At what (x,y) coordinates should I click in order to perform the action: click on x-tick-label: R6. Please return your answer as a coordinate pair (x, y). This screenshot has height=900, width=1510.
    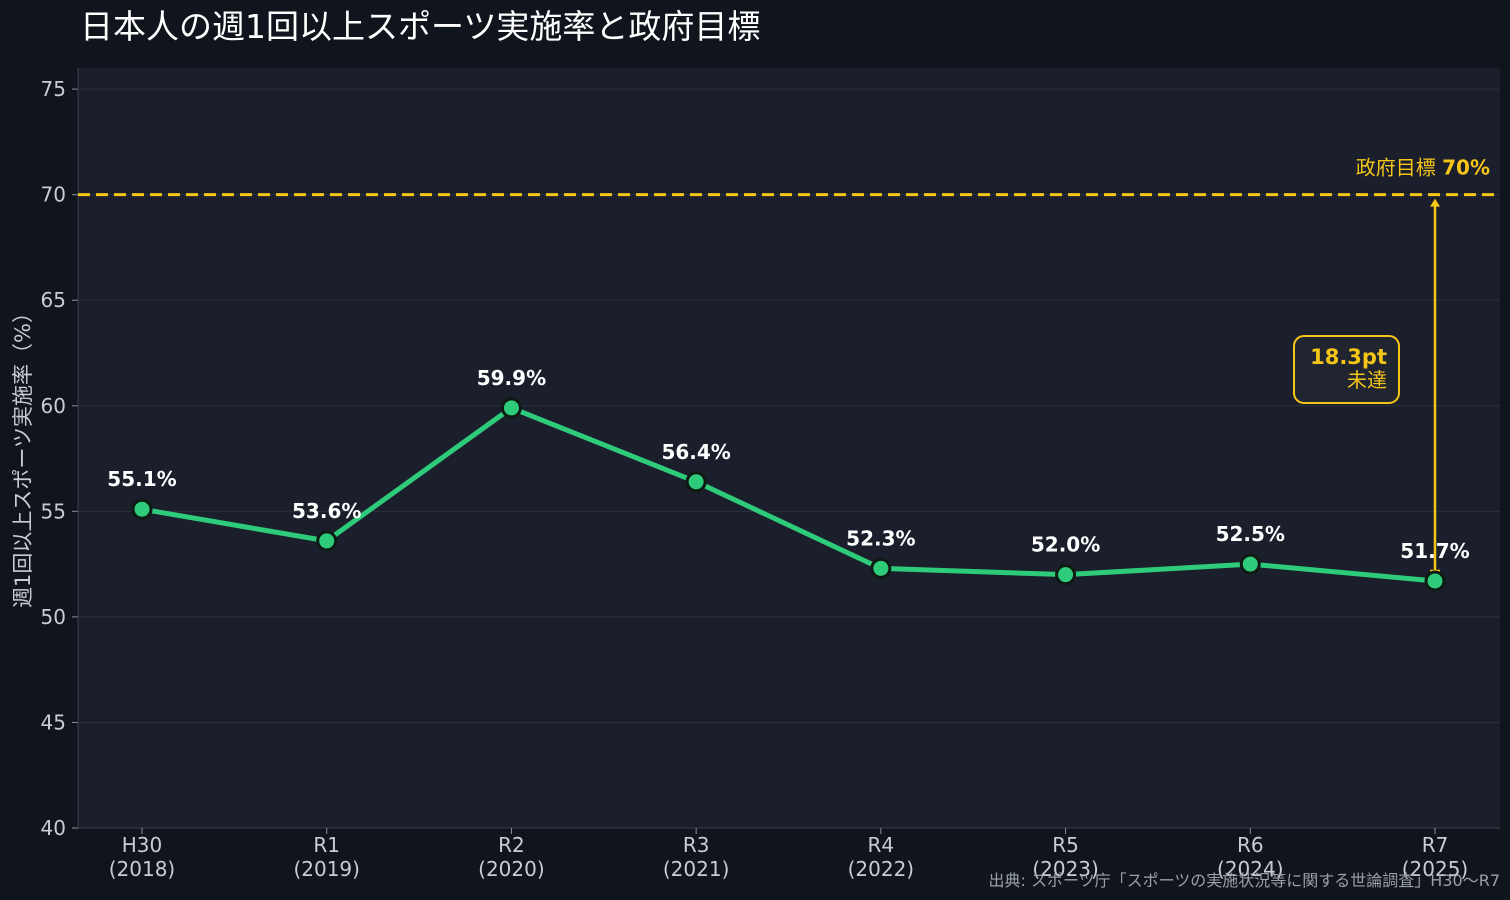
    Looking at the image, I should click on (1250, 845).